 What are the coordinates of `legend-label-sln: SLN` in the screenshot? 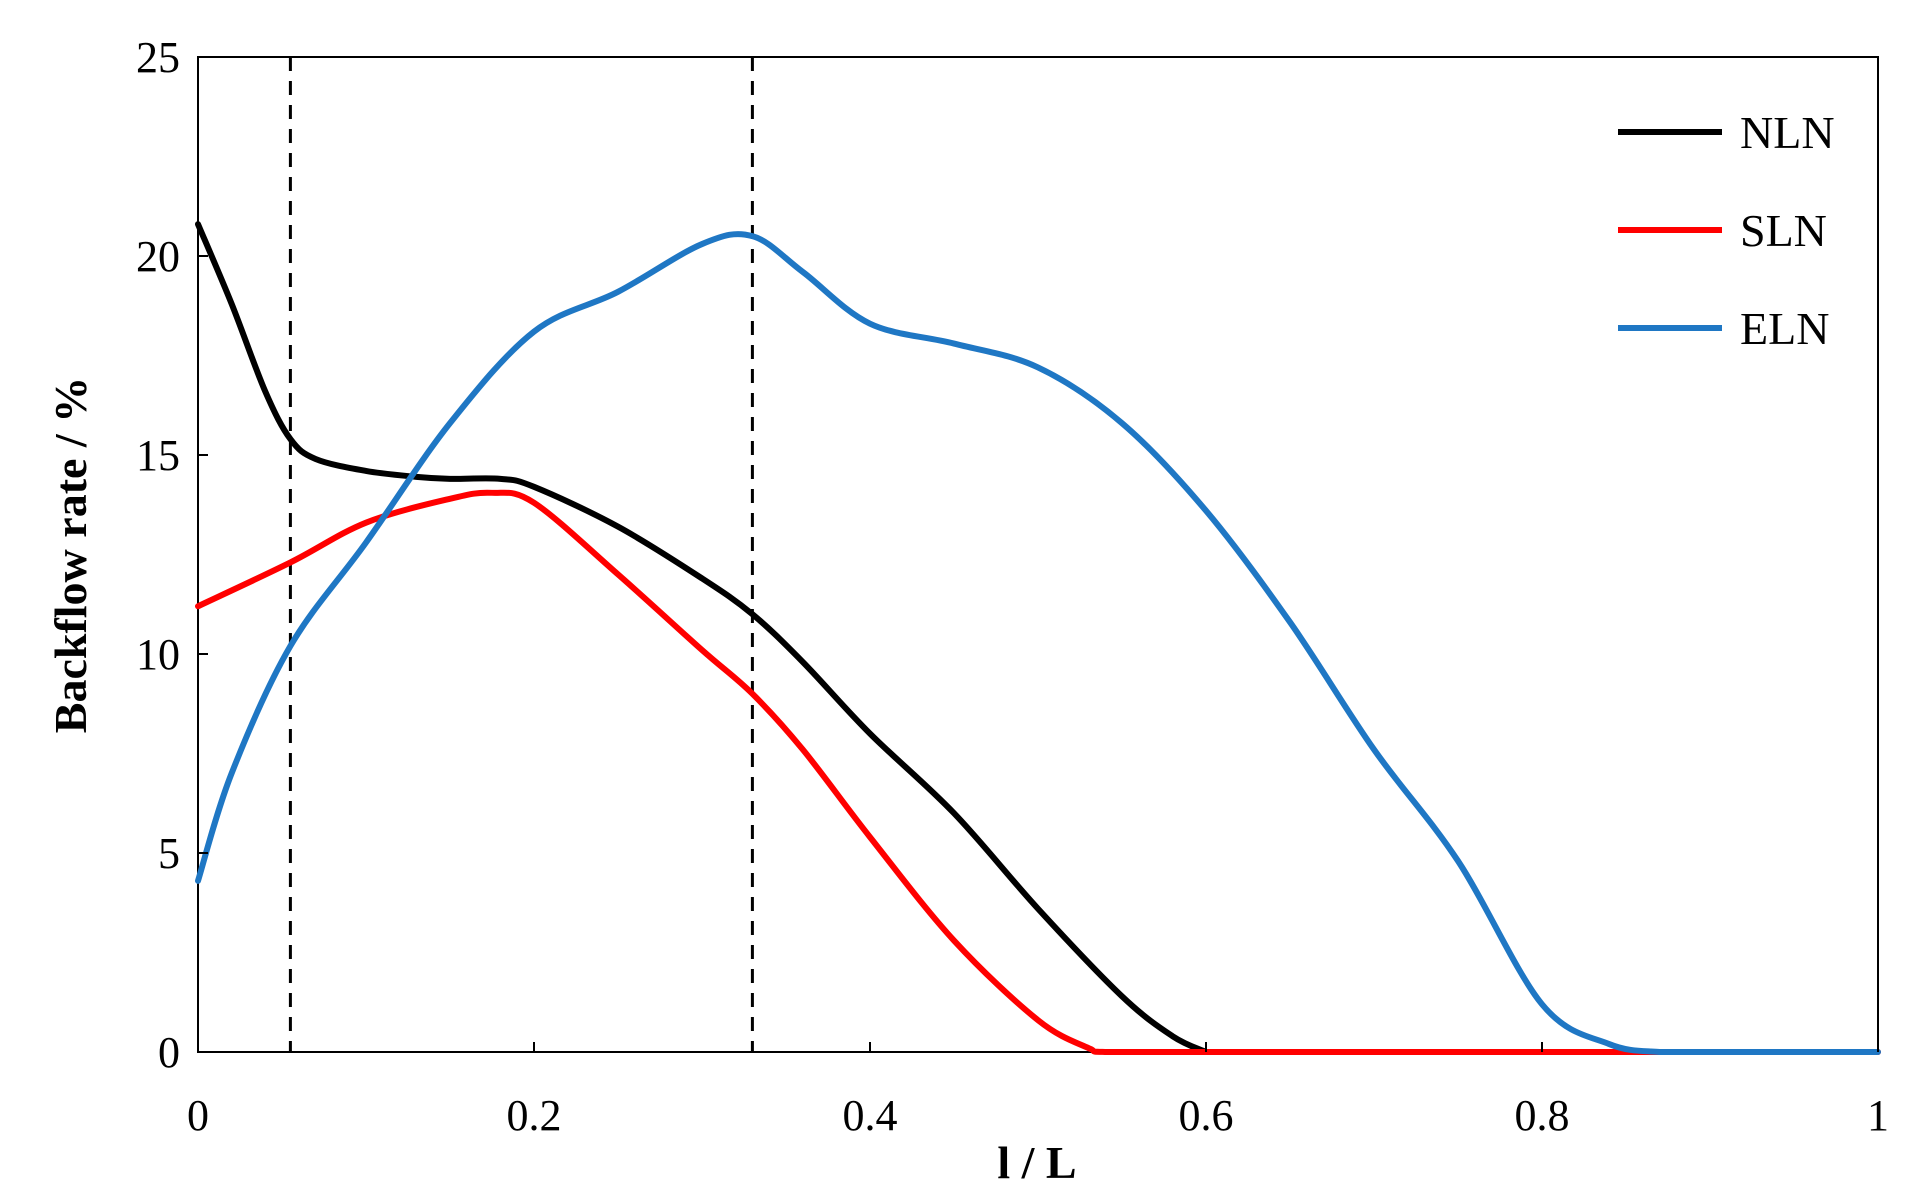 It's located at (1783, 230).